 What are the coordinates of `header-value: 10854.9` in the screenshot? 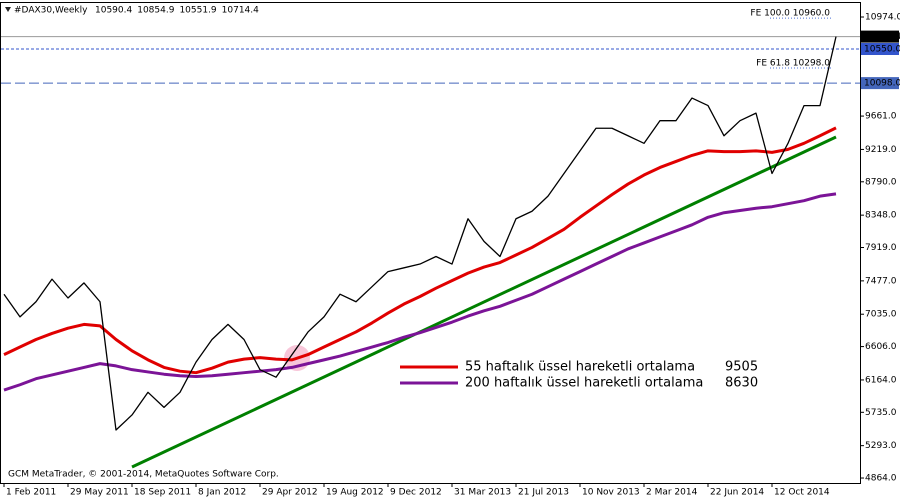 It's located at (155, 11).